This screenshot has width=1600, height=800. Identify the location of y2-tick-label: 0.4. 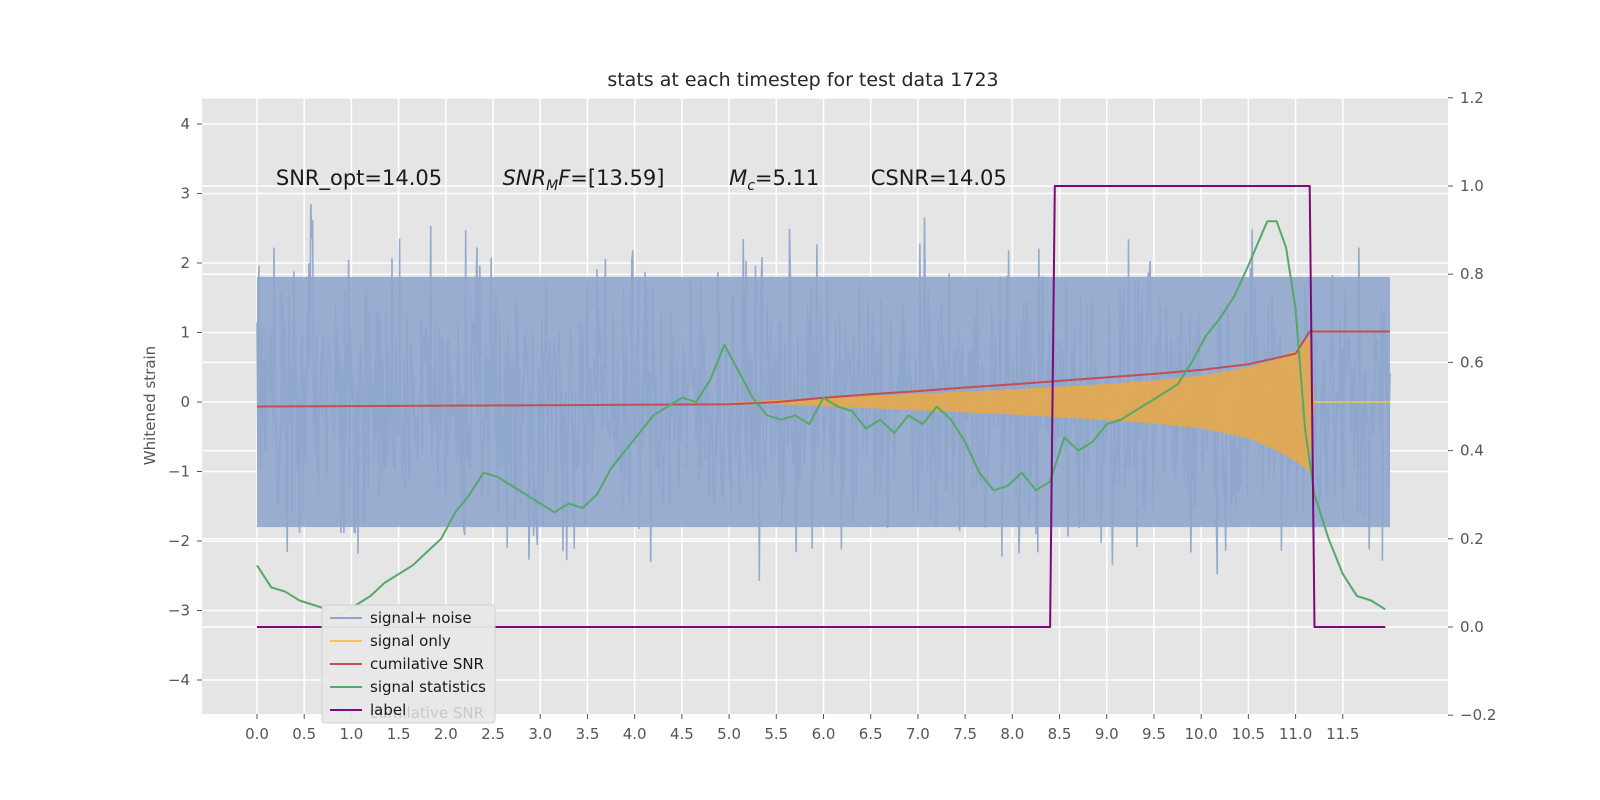
(1472, 451).